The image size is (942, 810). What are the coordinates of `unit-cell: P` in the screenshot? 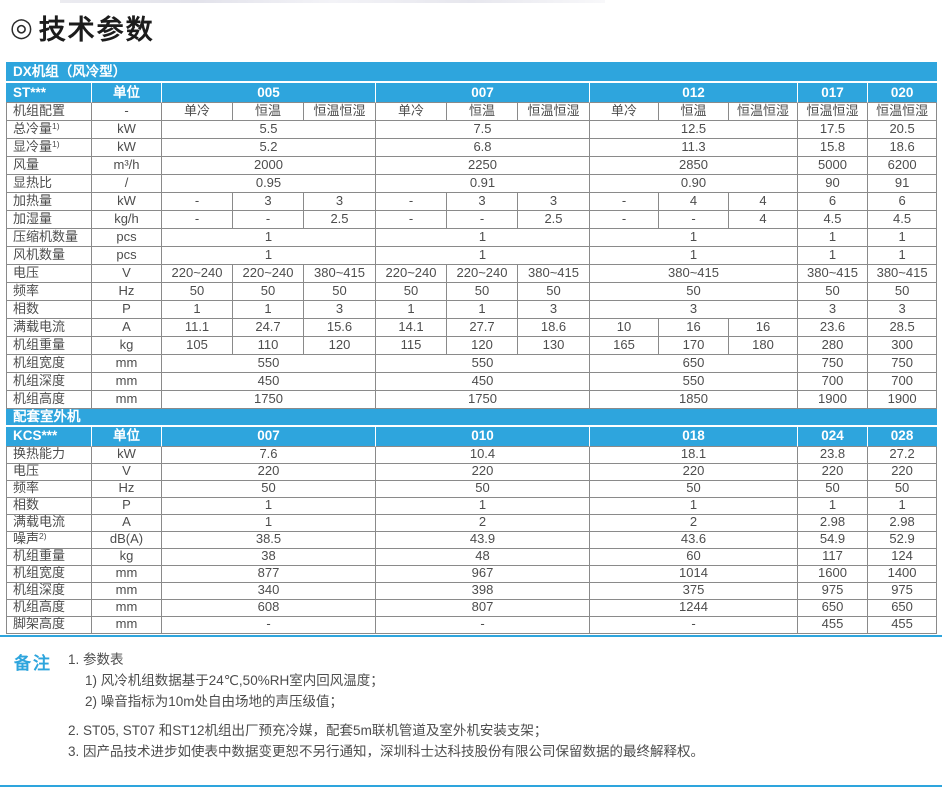 It's located at (127, 310).